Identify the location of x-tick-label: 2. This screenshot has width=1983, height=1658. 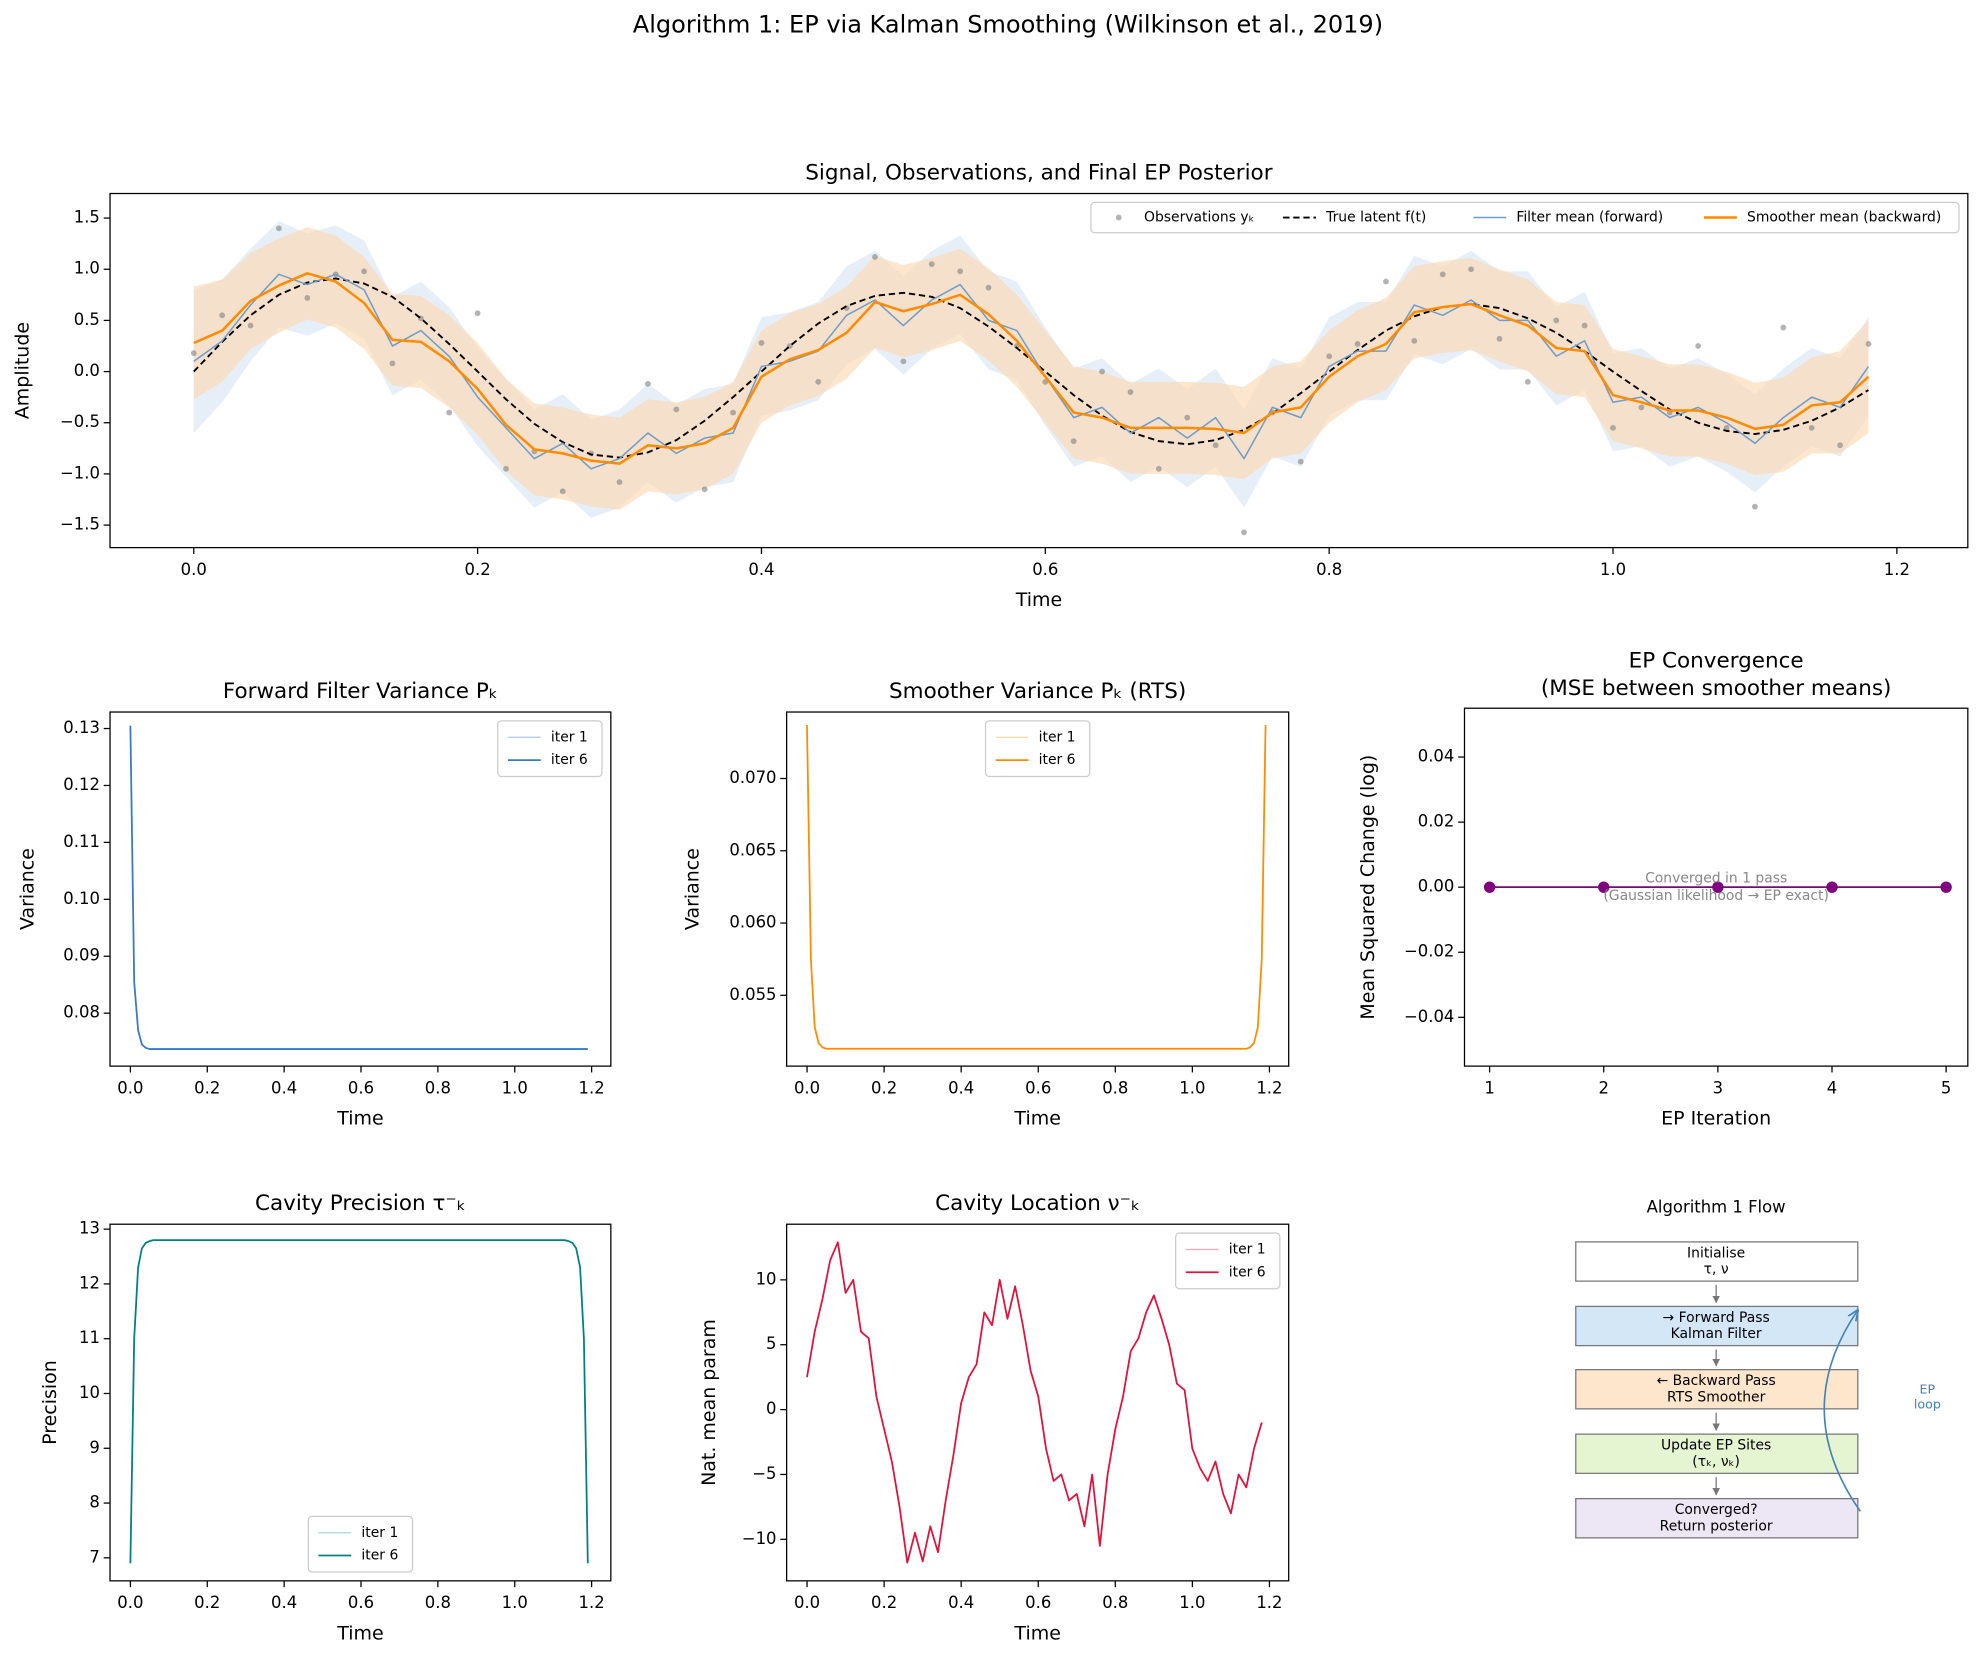
(1603, 1087).